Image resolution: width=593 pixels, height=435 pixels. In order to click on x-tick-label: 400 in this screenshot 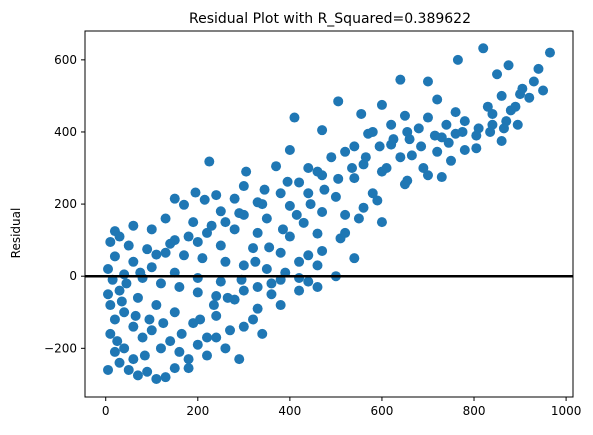, I will do `click(289, 411)`.